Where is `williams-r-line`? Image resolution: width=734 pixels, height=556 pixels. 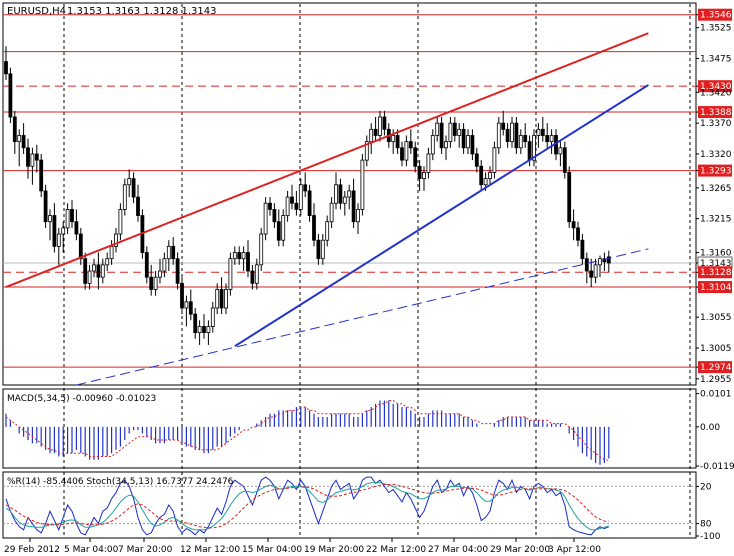 williams-r-line is located at coordinates (307, 506).